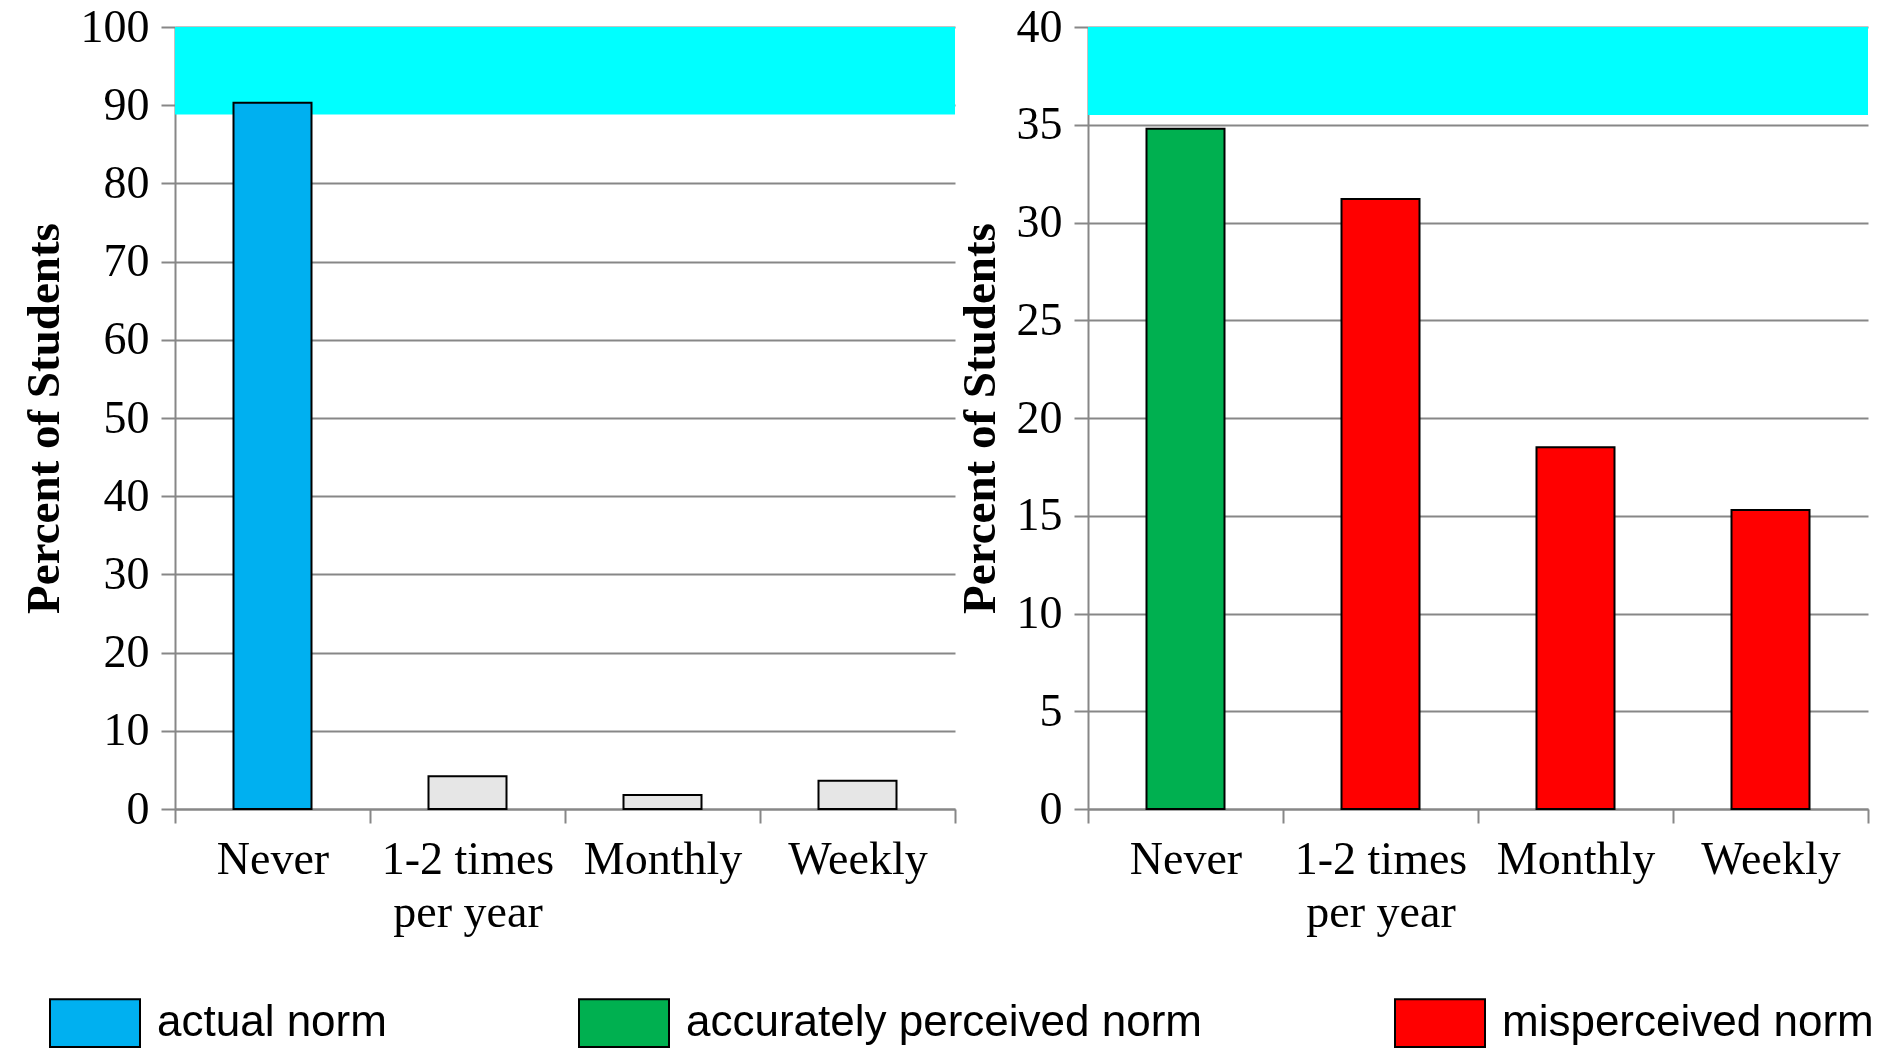  Describe the element at coordinates (1039, 319) in the screenshot. I see `y-tick-label: 25` at that location.